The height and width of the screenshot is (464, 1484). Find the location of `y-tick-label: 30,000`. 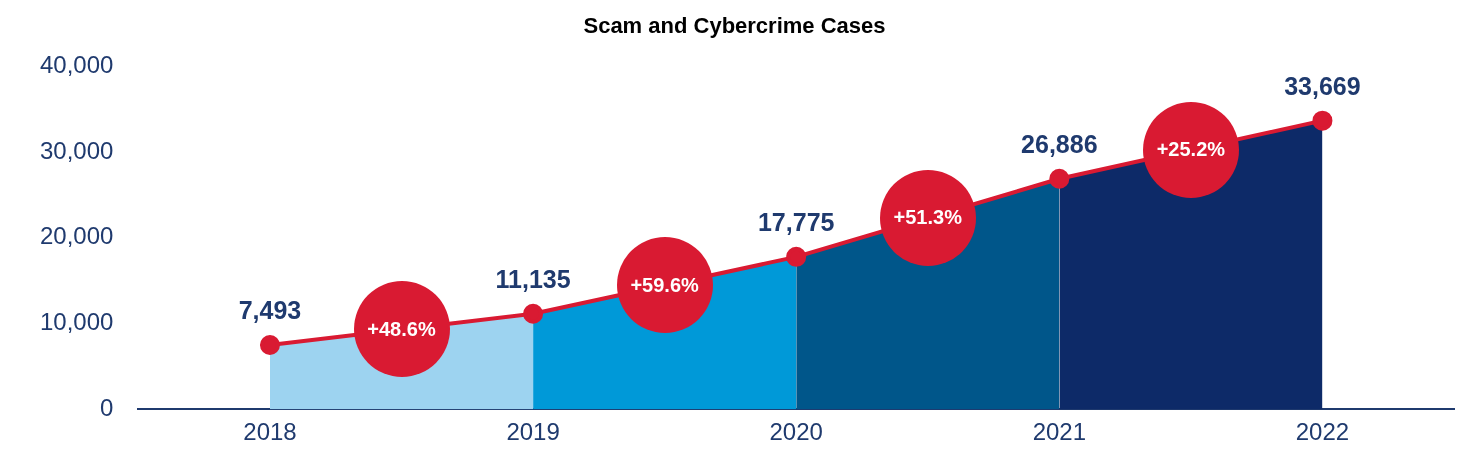

y-tick-label: 30,000 is located at coordinates (77, 150).